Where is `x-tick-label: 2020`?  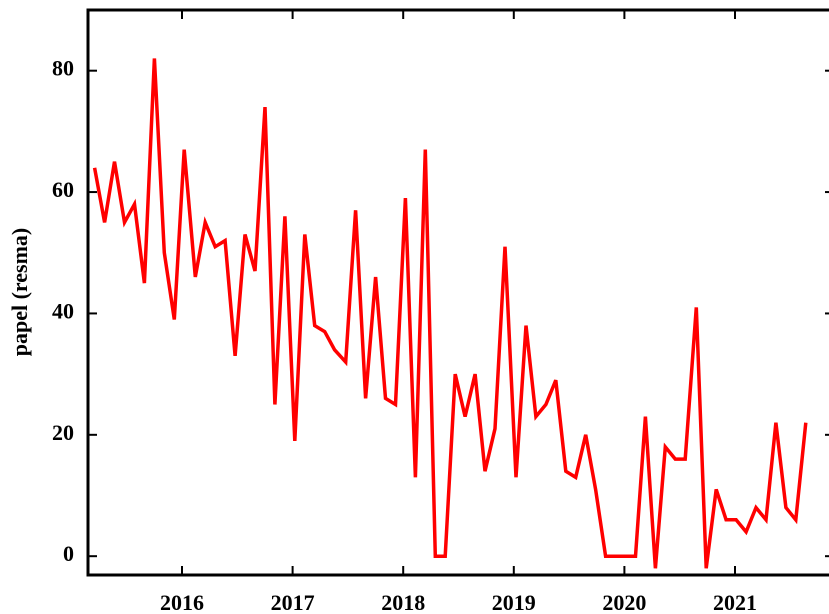
x-tick-label: 2020 is located at coordinates (624, 602).